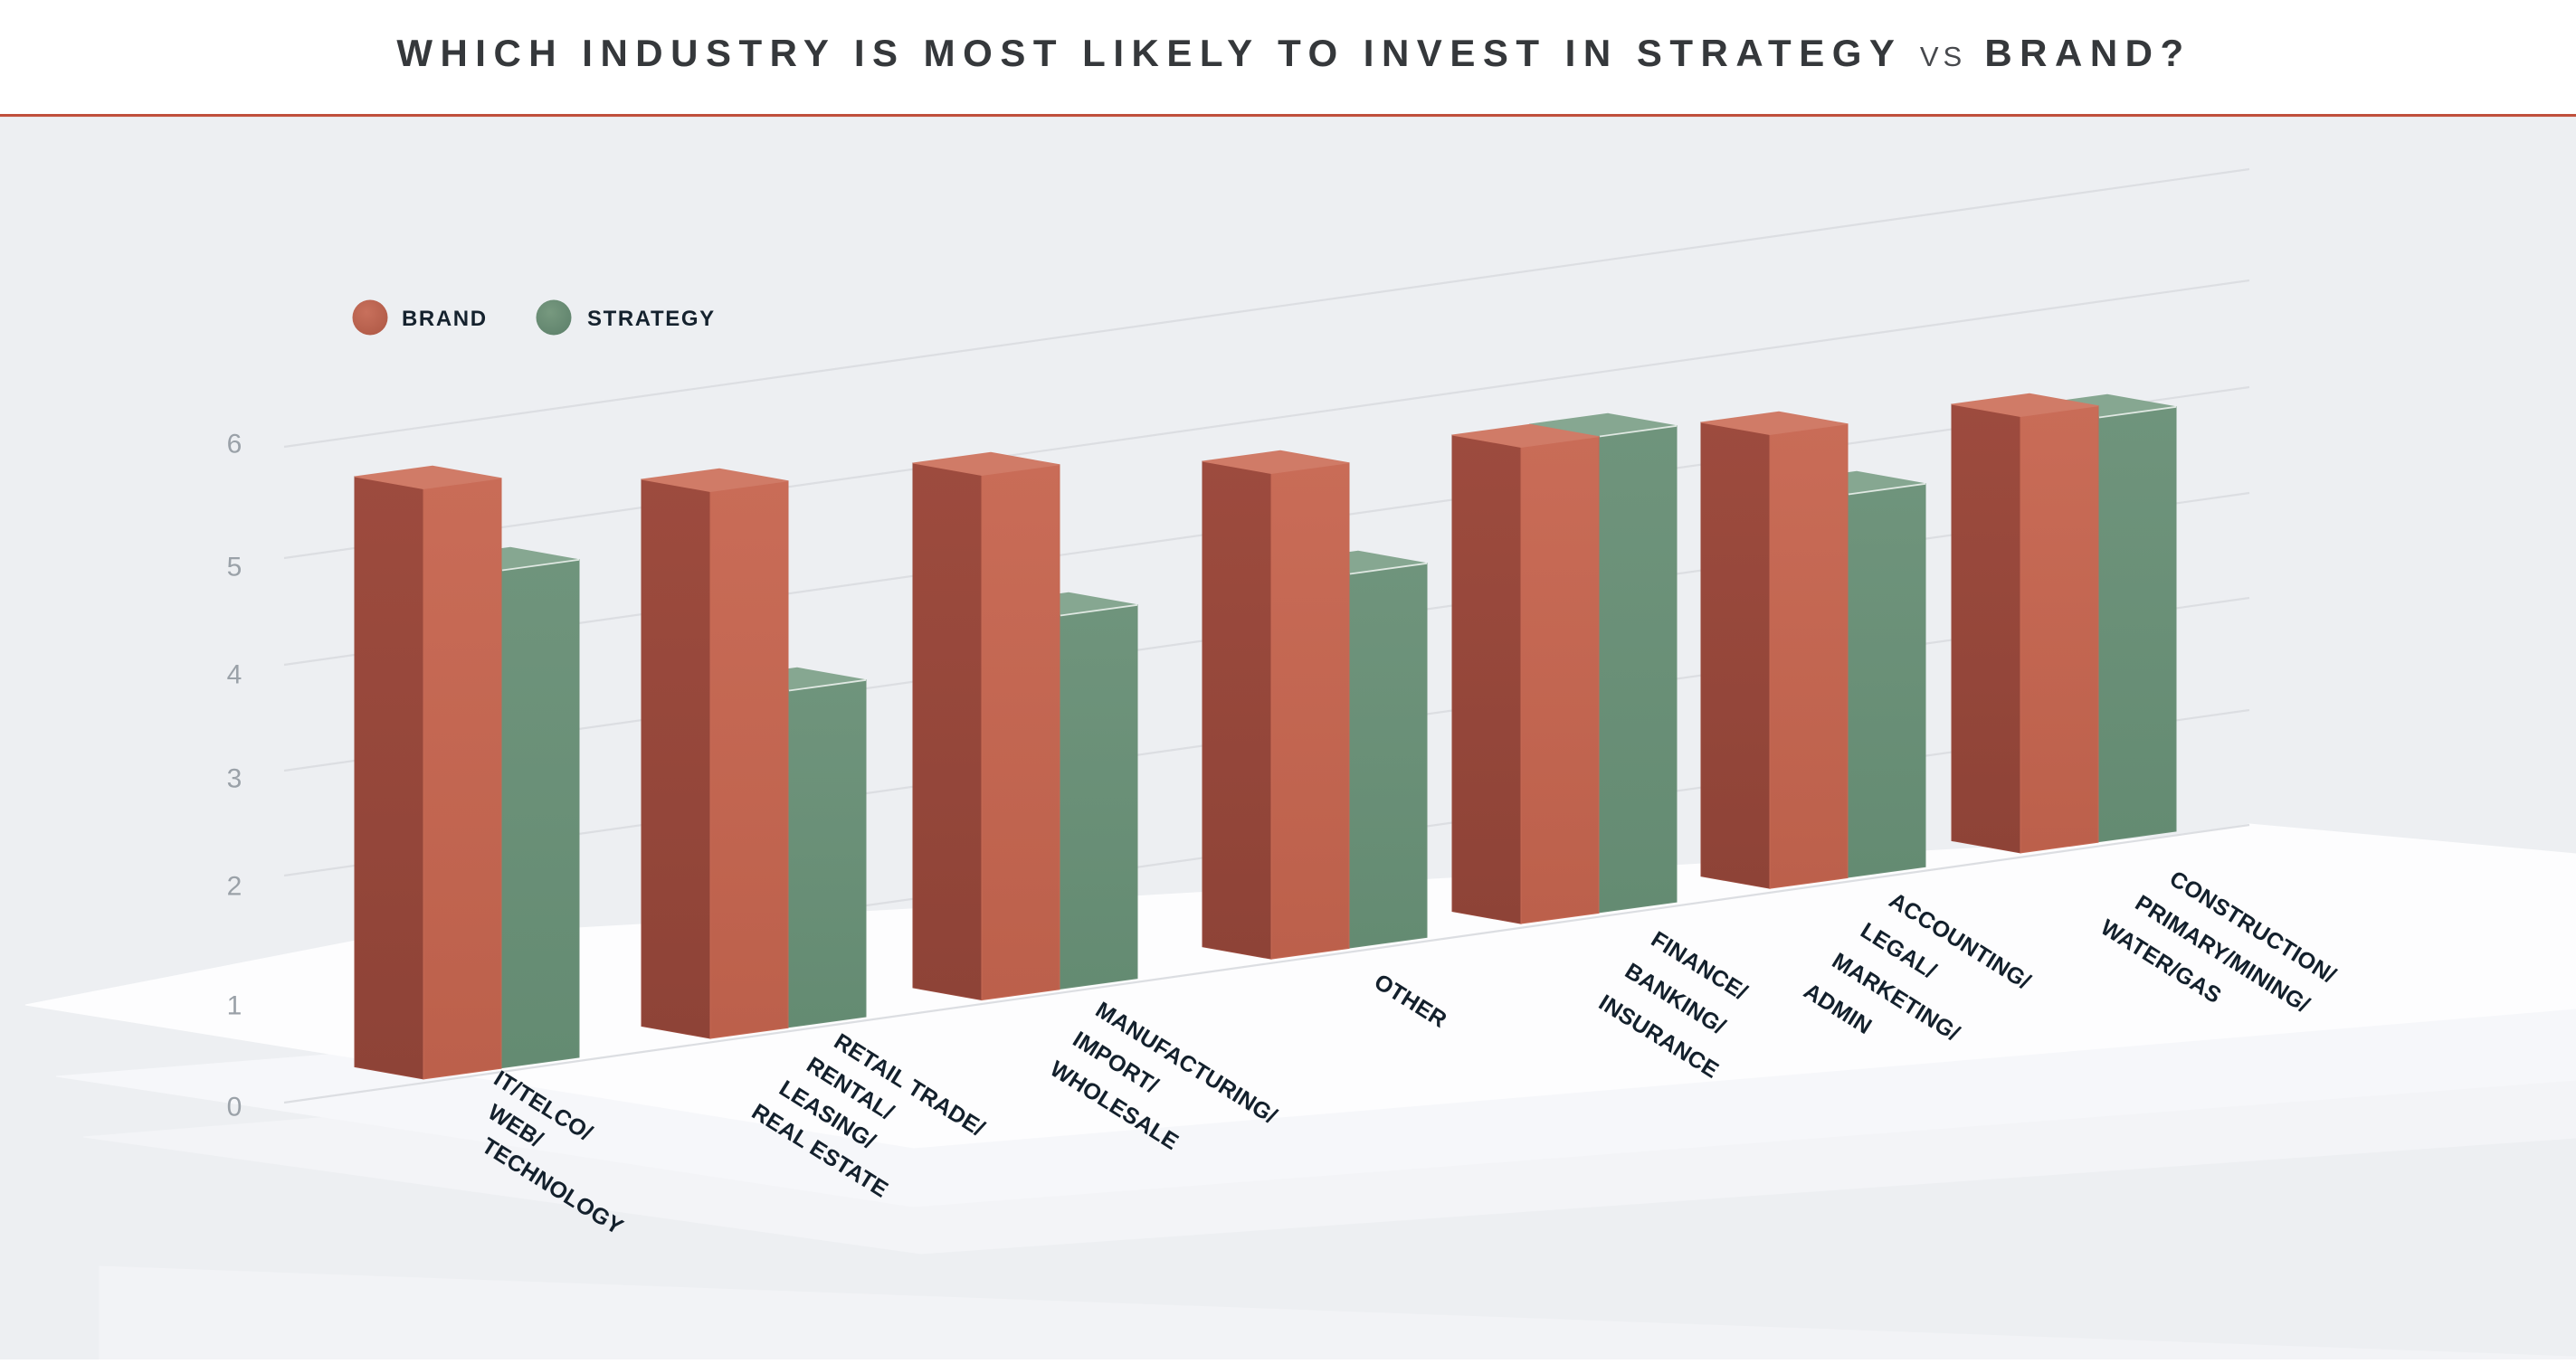 The width and height of the screenshot is (2576, 1364). What do you see at coordinates (445, 319) in the screenshot?
I see `svg-text: BRAND` at bounding box center [445, 319].